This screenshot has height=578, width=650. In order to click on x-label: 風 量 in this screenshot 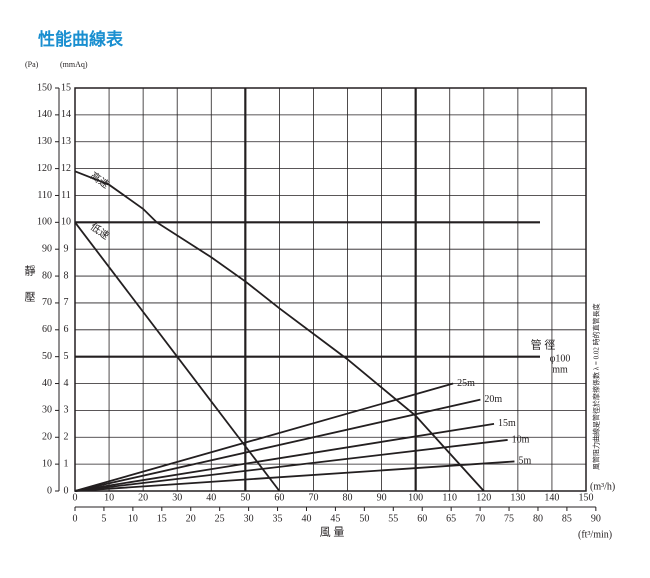, I will do `click(332, 532)`.